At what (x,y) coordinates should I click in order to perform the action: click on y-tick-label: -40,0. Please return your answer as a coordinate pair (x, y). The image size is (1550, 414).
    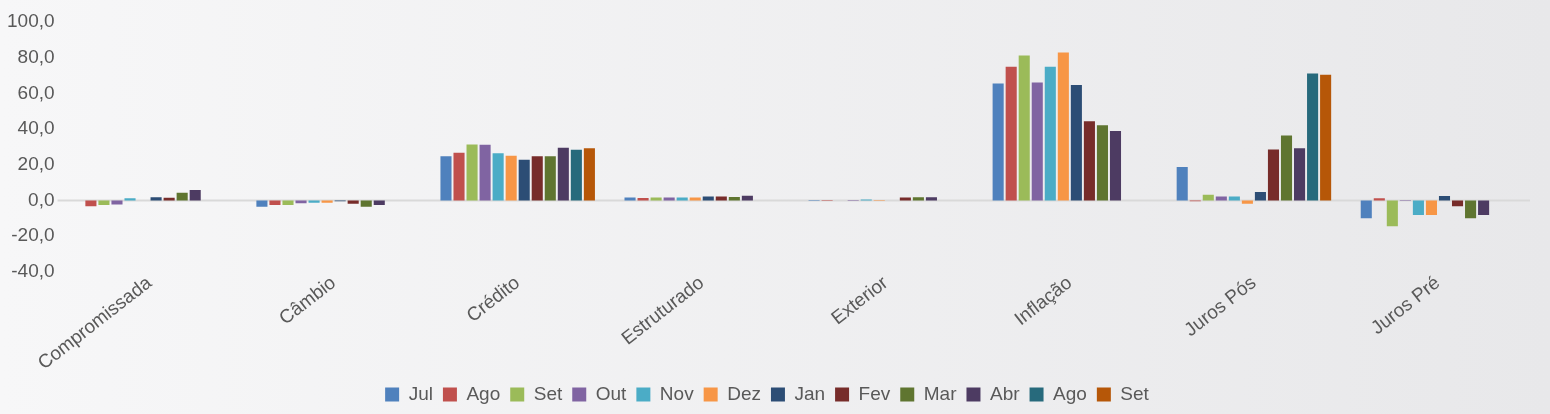
    Looking at the image, I should click on (33, 271).